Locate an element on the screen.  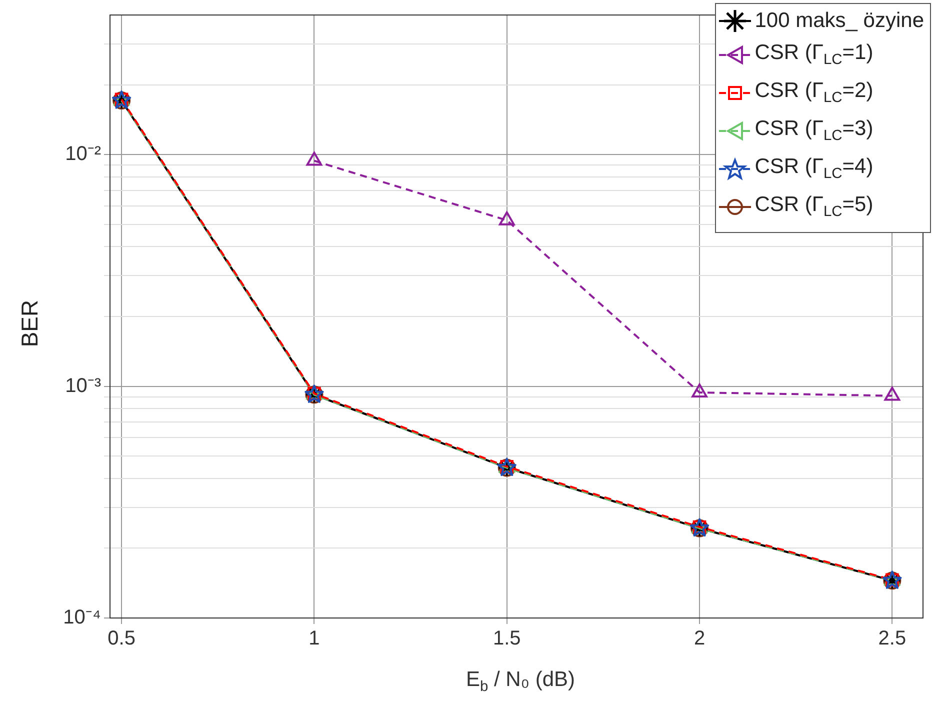
y-tick-label: 10⁻² is located at coordinates (83, 154).